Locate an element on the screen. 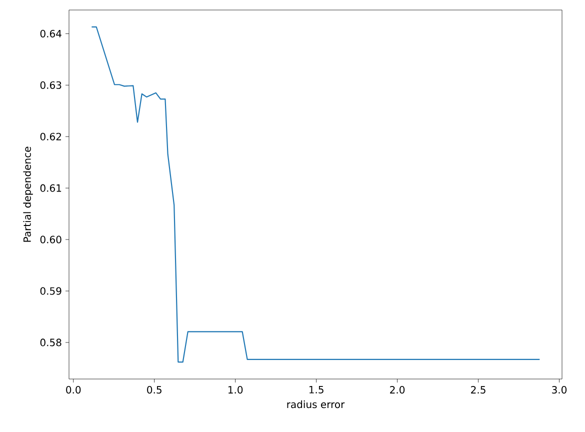  x-tick-label: 3.0 is located at coordinates (559, 390).